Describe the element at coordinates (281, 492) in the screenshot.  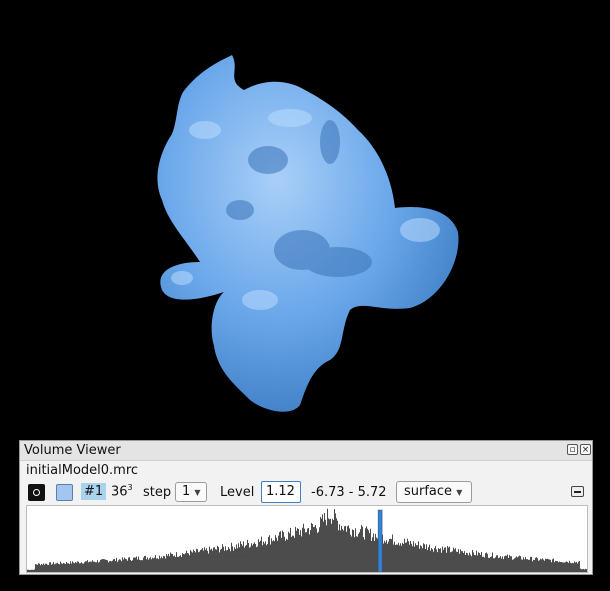
I see `level-input: 1.12` at that location.